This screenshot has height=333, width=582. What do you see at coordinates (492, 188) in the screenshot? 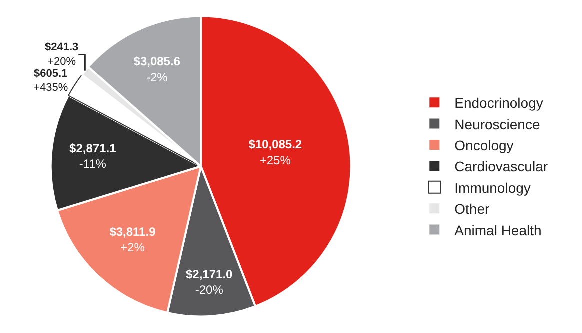
I see `legend-label: Immunology` at bounding box center [492, 188].